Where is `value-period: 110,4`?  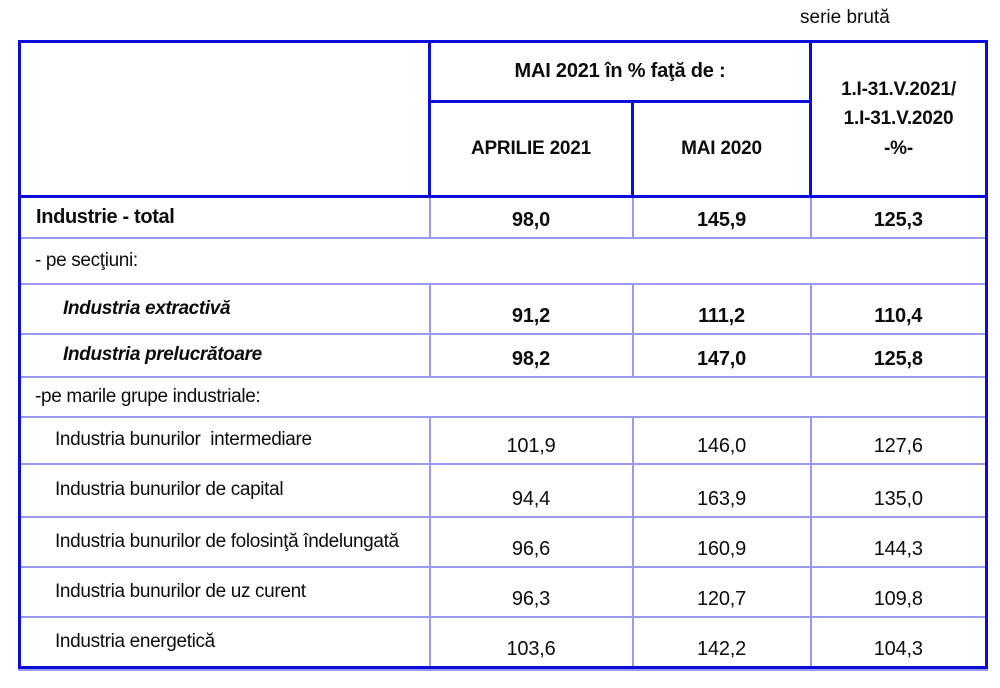
value-period: 110,4 is located at coordinates (898, 308).